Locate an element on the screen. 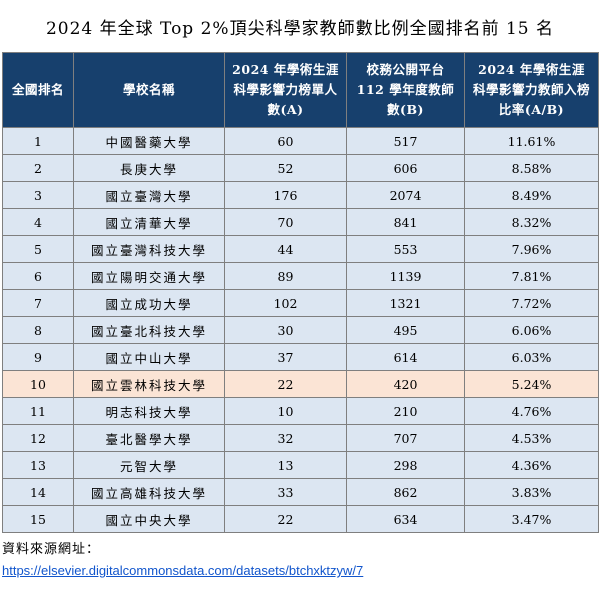  table-row: 1 中國醫藥大學 60 517 11.61% is located at coordinates (300, 141).